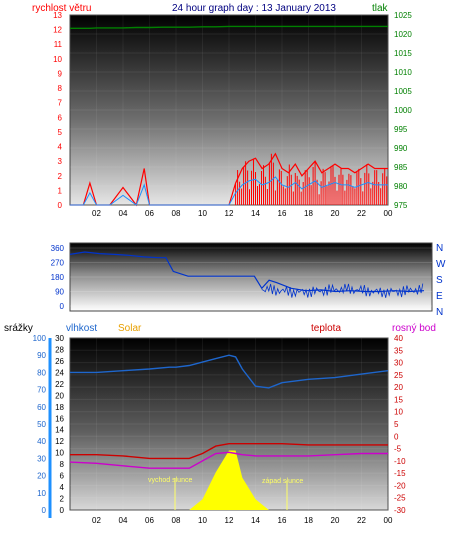 The width and height of the screenshot is (464, 560). Describe the element at coordinates (59, 292) in the screenshot. I see `direction-tick-label: 90` at that location.